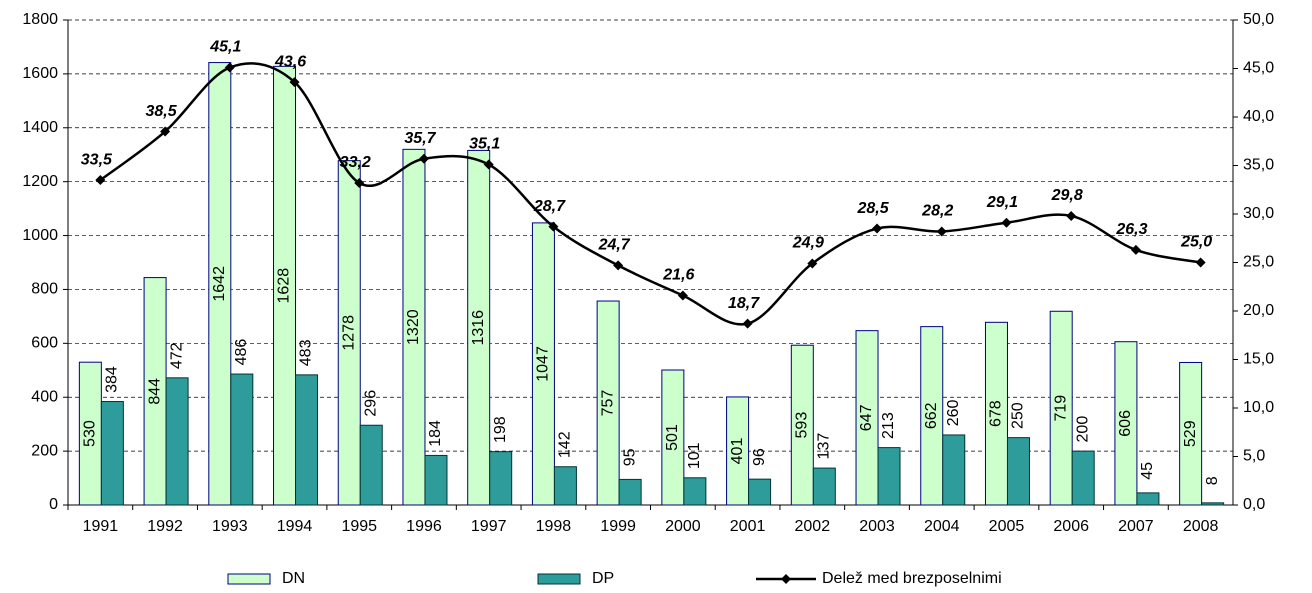  Describe the element at coordinates (489, 526) in the screenshot. I see `x-tick-label: 1997` at that location.